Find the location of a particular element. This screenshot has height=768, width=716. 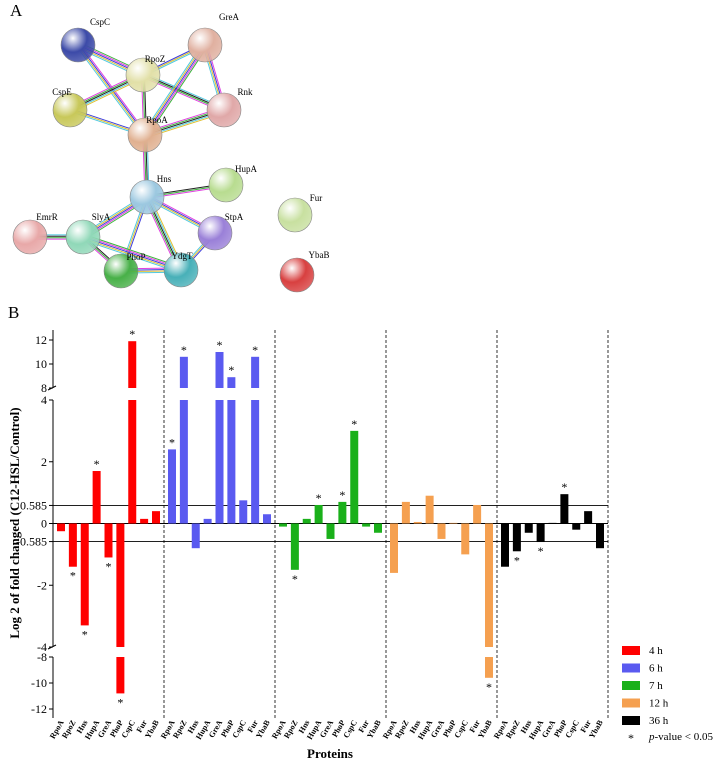

y-tick-label: 8 is located at coordinates (44, 388).